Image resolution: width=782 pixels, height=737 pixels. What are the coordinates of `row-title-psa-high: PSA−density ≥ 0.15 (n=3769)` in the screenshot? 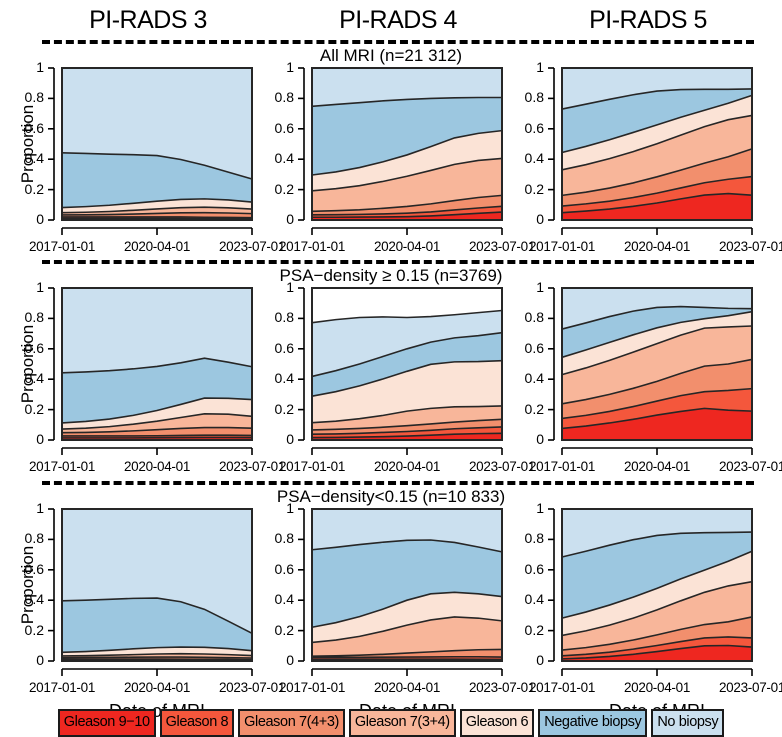 It's located at (391, 275).